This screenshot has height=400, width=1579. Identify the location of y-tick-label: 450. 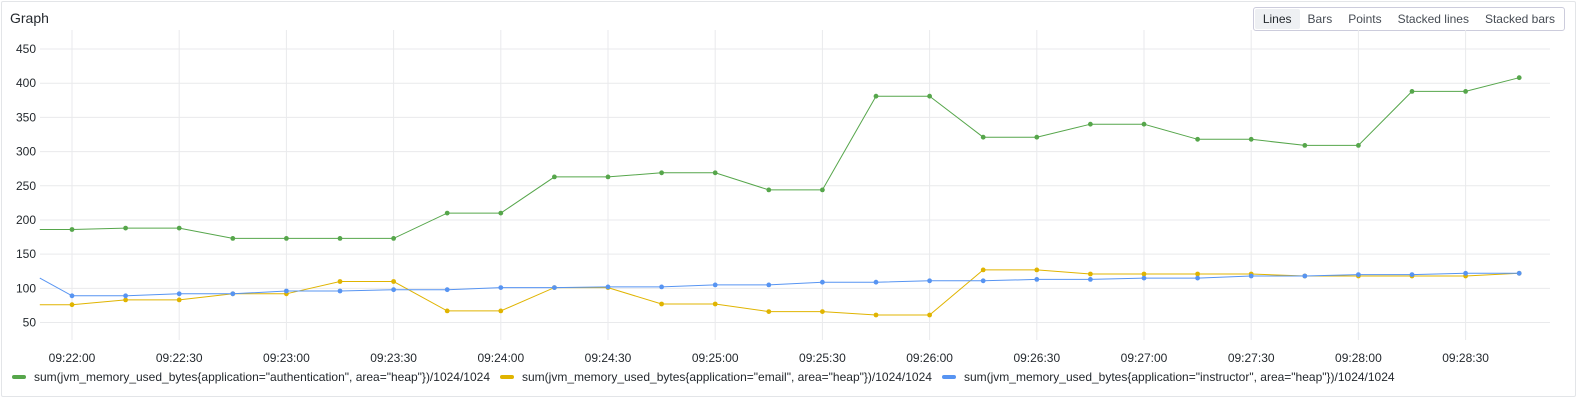
(26, 49).